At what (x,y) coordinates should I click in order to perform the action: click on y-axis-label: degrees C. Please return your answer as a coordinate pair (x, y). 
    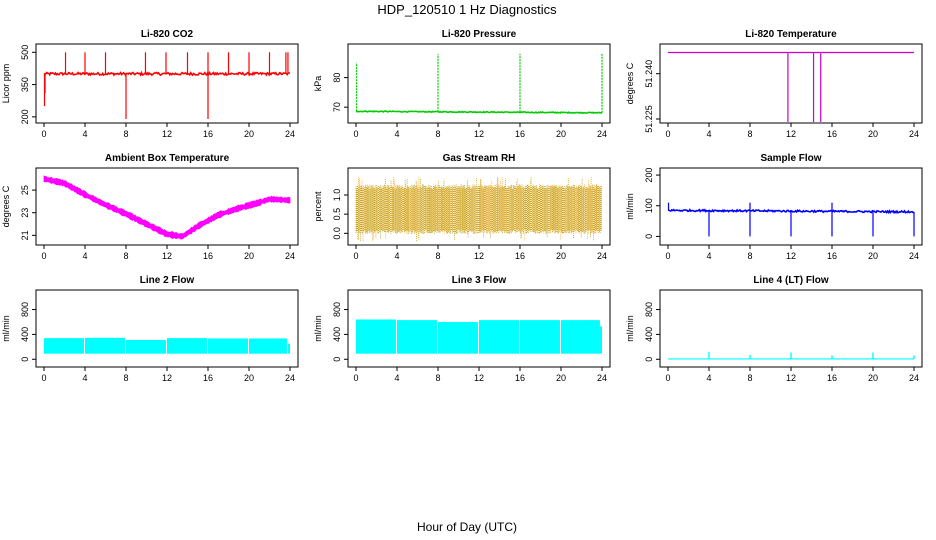
    Looking at the image, I should click on (6, 206).